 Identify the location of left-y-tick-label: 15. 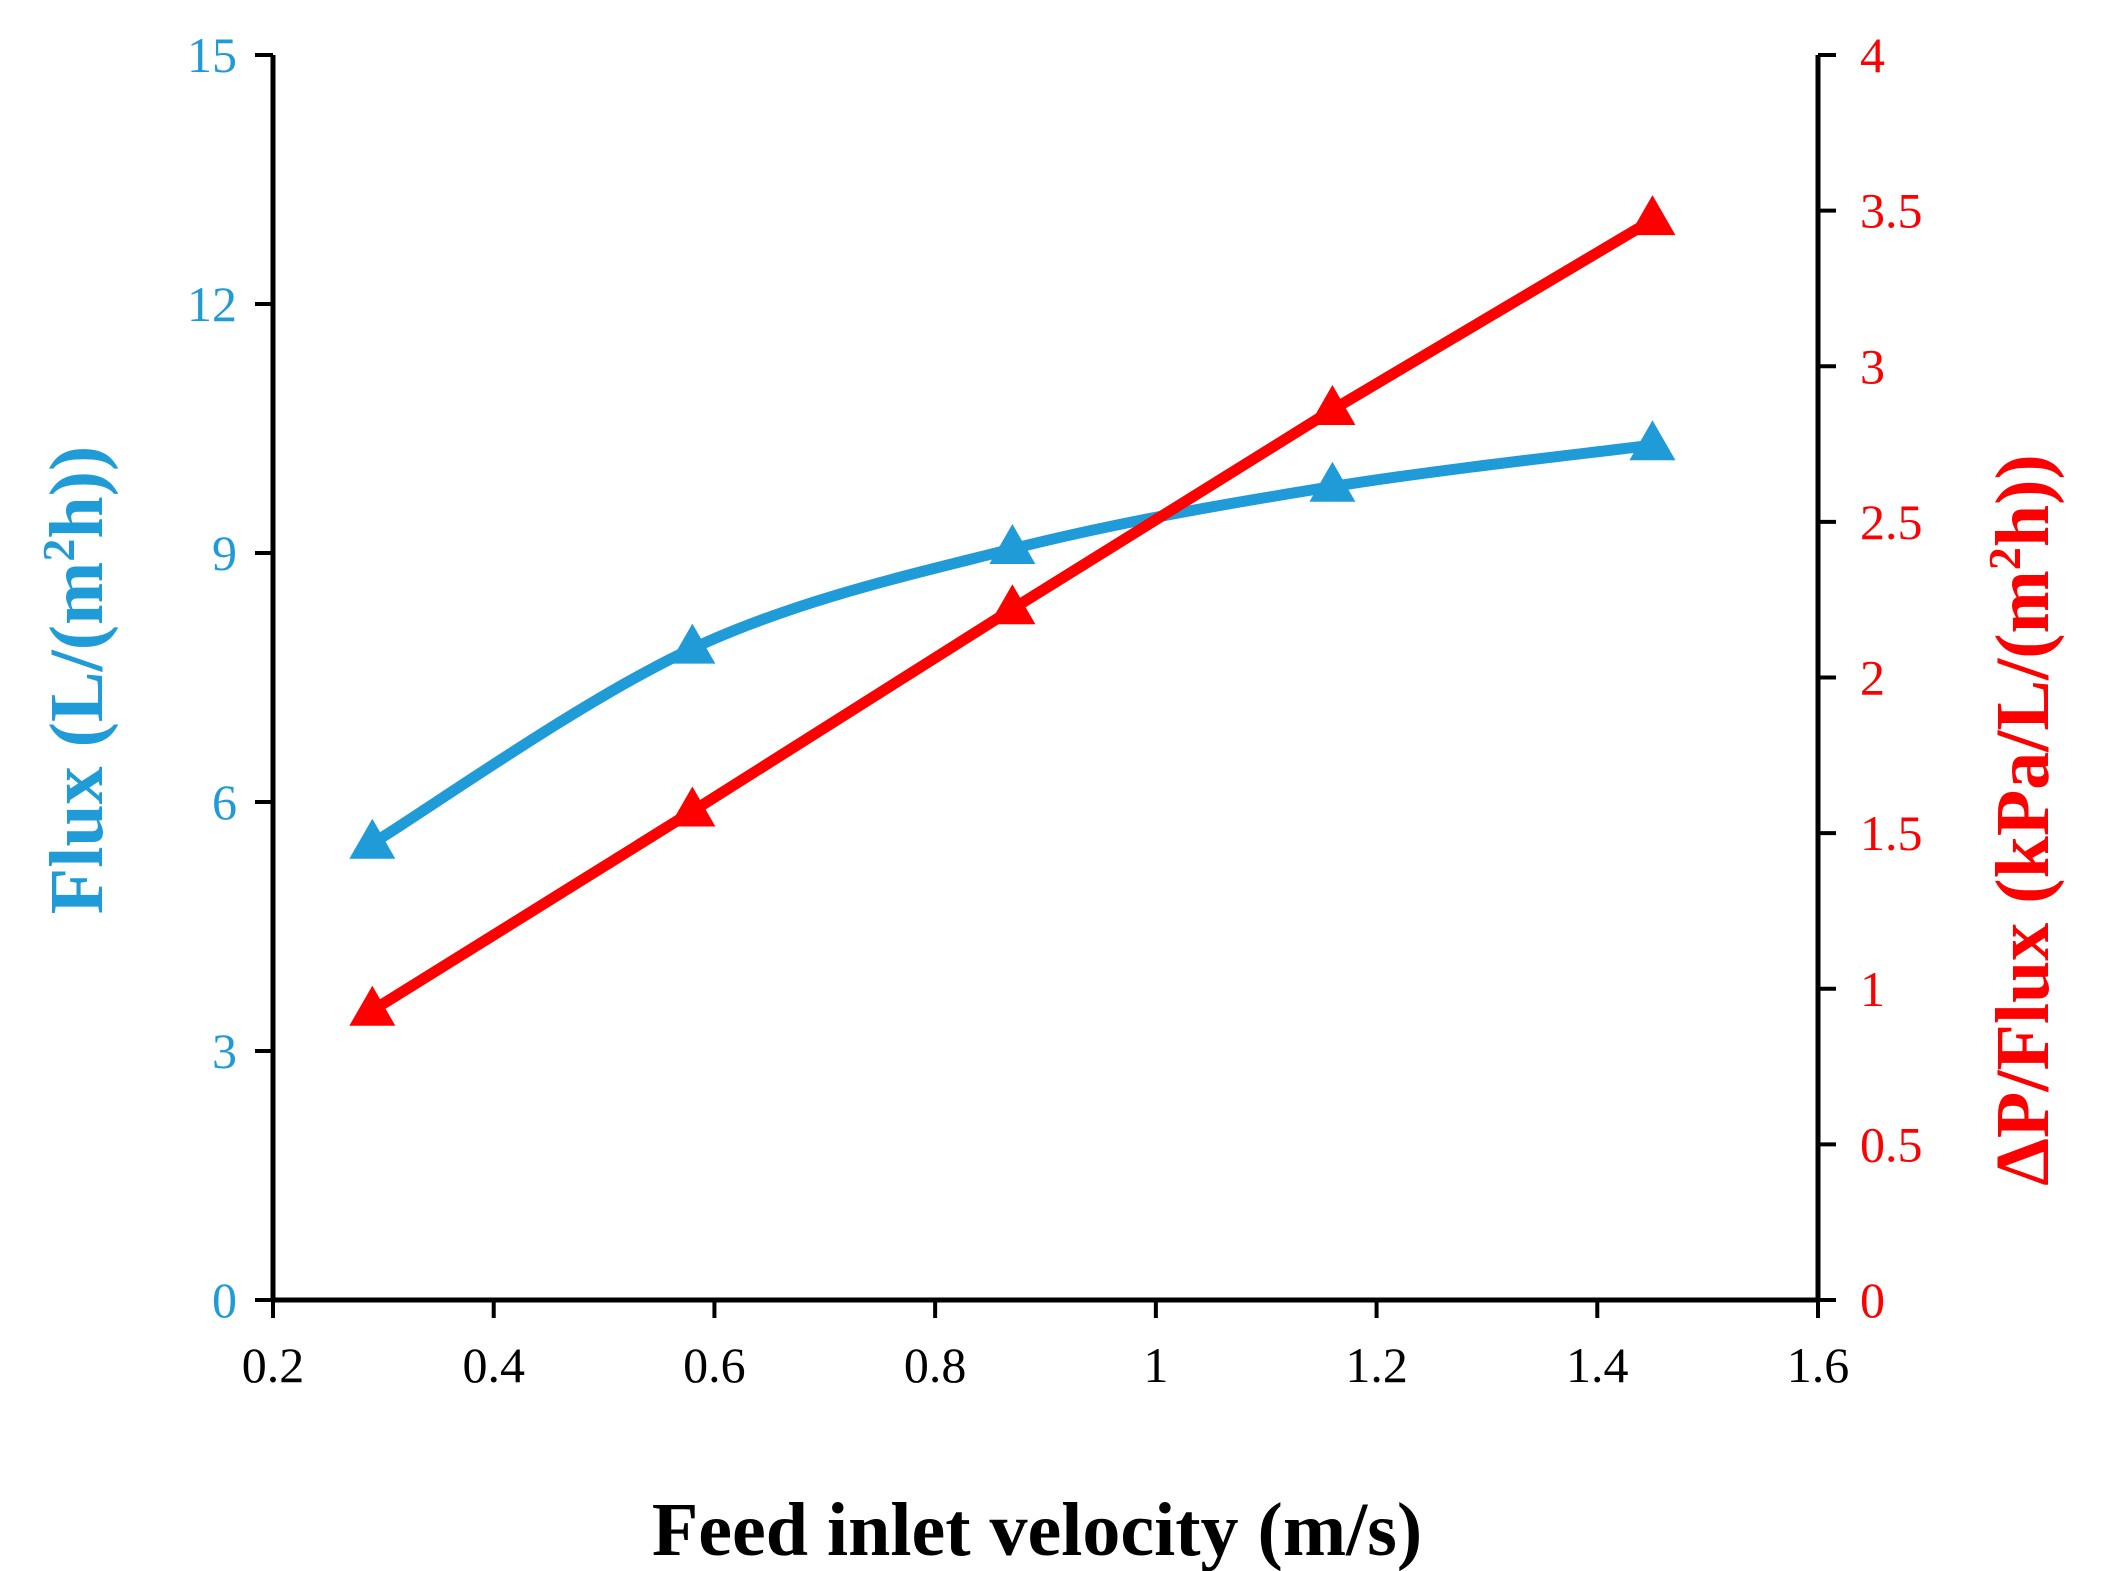
(212, 55).